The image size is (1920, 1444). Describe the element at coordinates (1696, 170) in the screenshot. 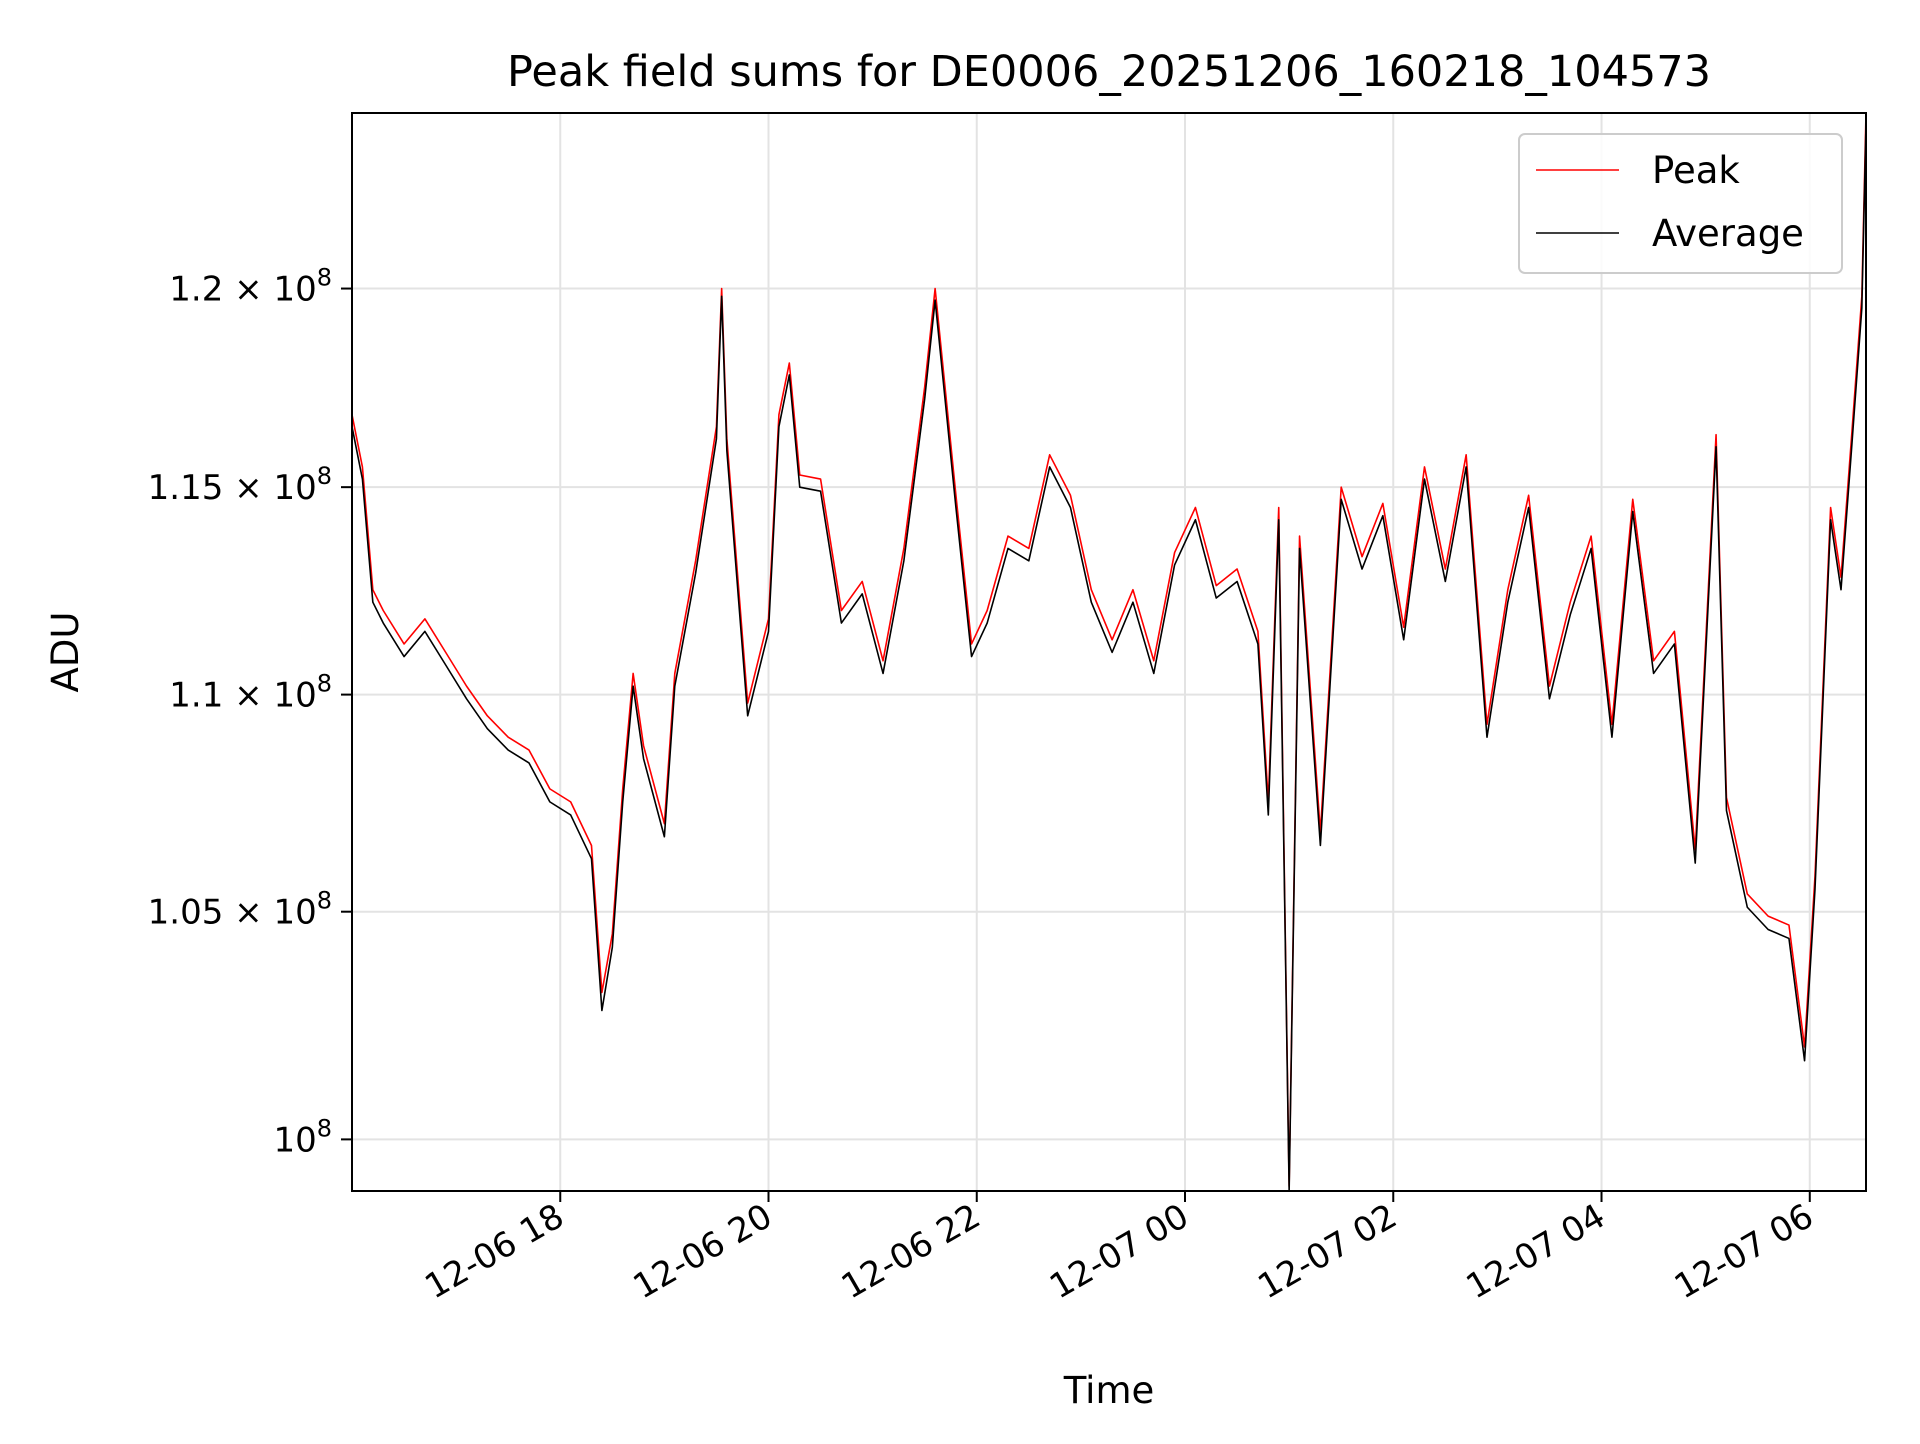

I see `legend-label-peak: Peak` at that location.